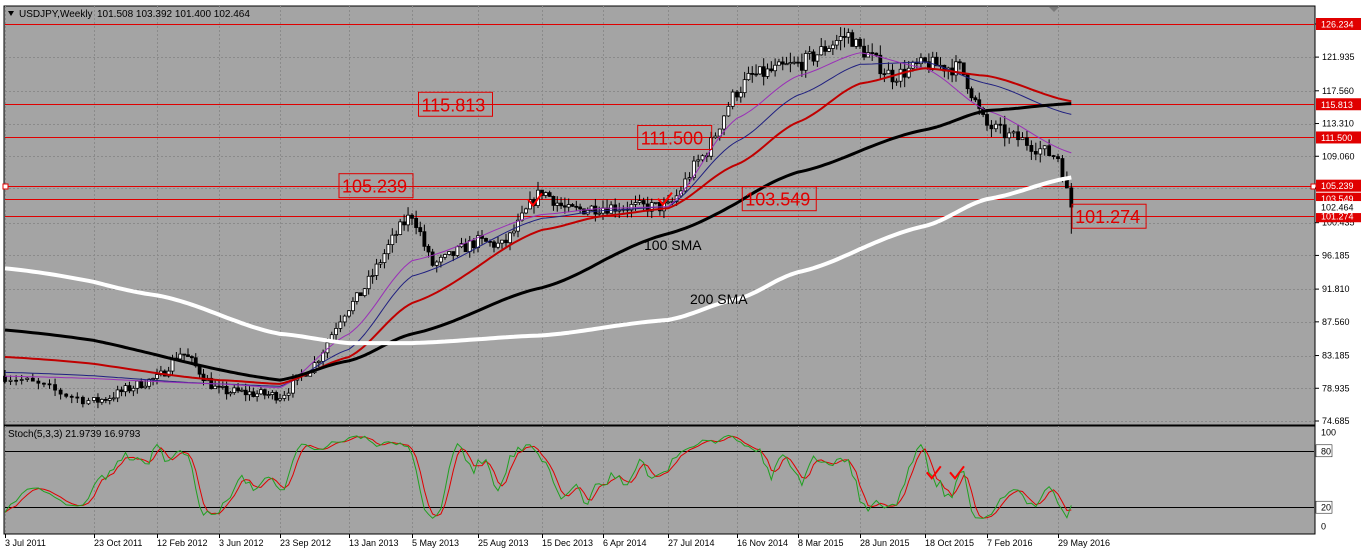 This screenshot has width=1365, height=560. I want to click on date-tick-label: 23 Oct 2011, so click(118, 543).